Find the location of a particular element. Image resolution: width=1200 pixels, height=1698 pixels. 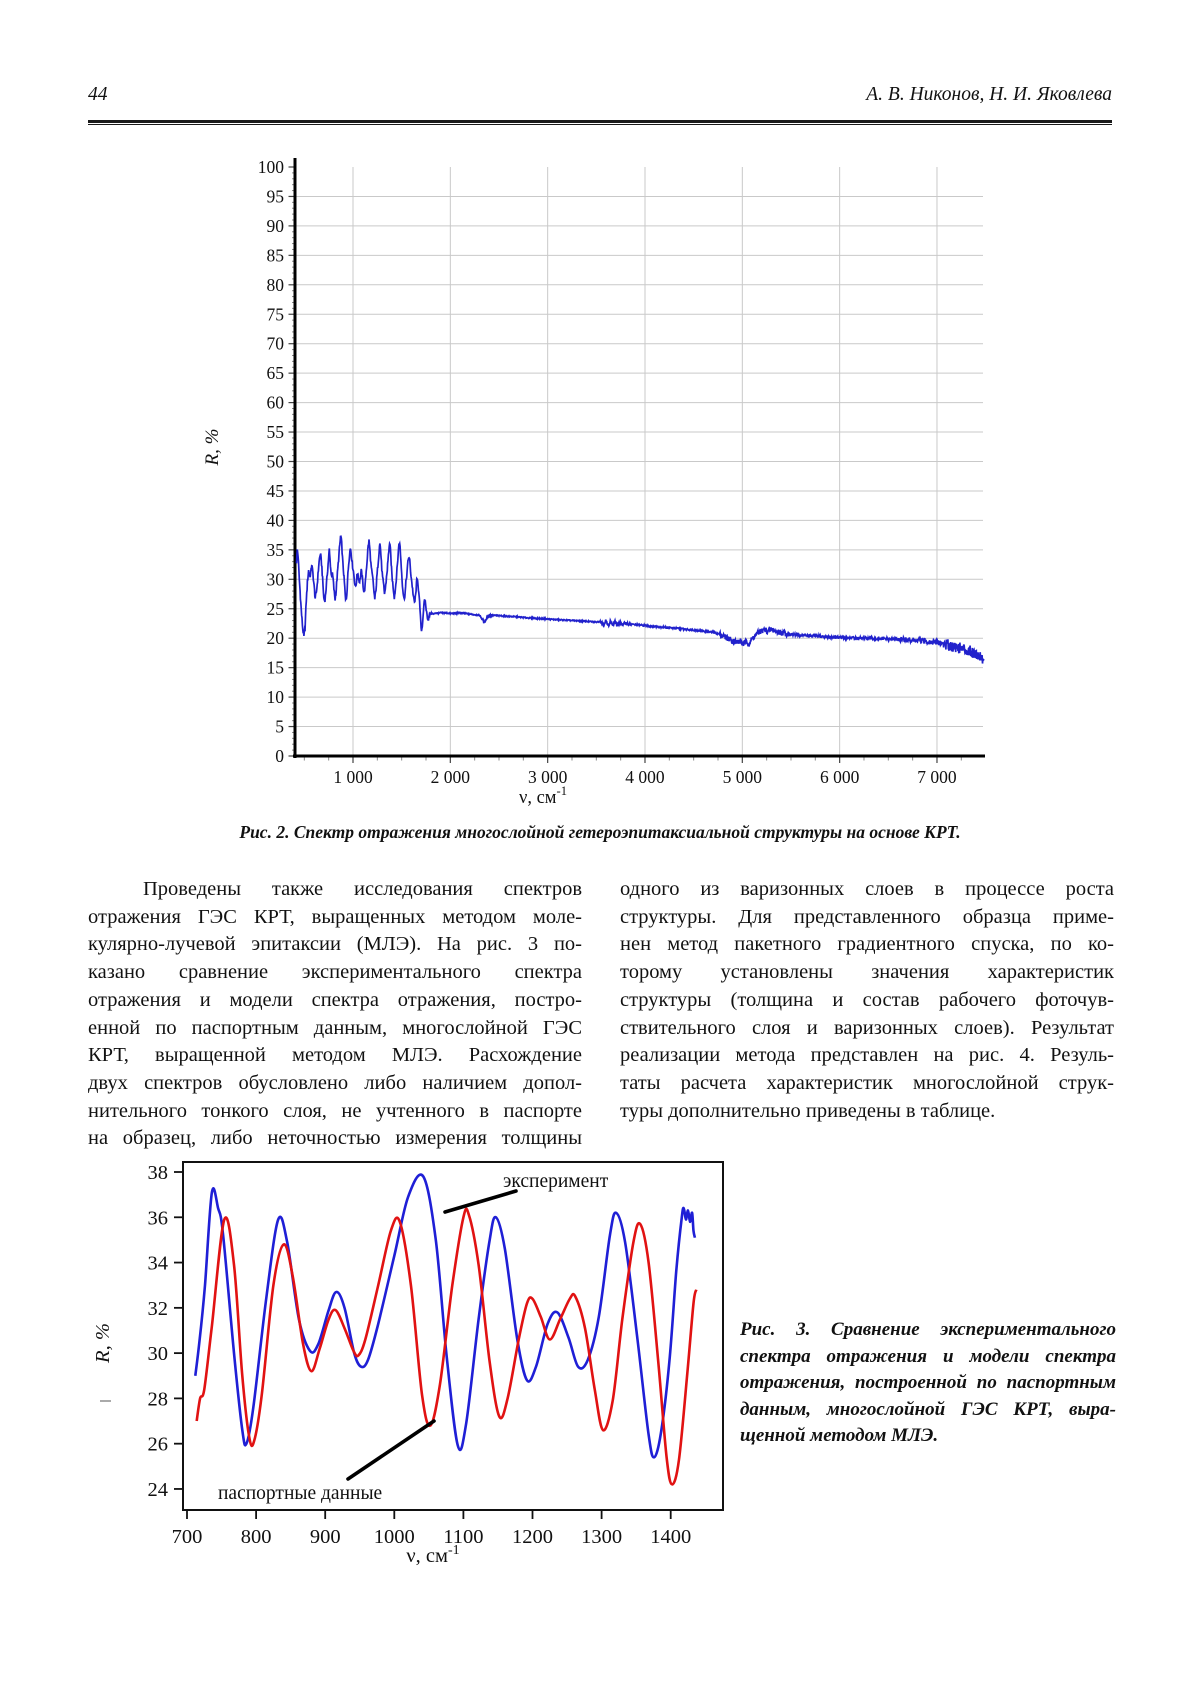

x-tick-label: 1 000 is located at coordinates (353, 777).